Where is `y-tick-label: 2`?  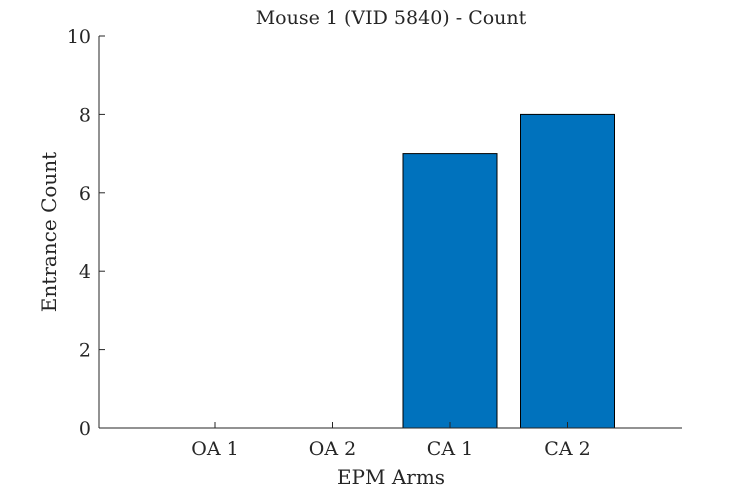 y-tick-label: 2 is located at coordinates (85, 351).